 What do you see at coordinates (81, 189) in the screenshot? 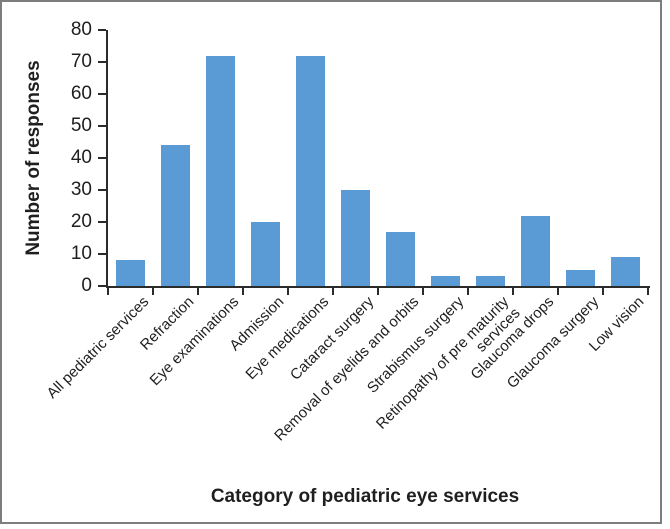
I see `y-tick-label: 30` at bounding box center [81, 189].